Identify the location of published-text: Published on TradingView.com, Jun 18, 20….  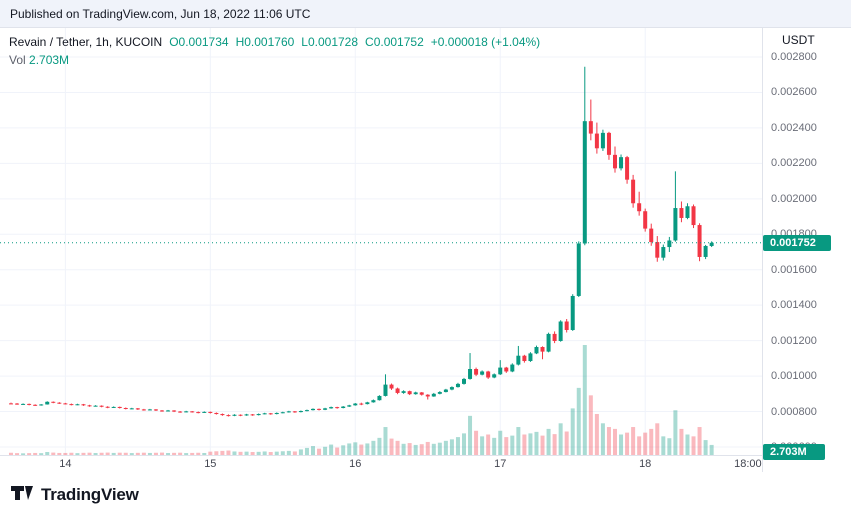
(160, 13).